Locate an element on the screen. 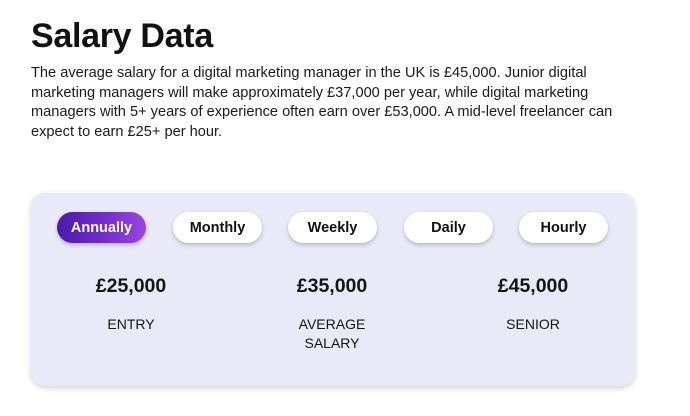 The image size is (690, 416). salary-amount: £25,000 is located at coordinates (131, 286).